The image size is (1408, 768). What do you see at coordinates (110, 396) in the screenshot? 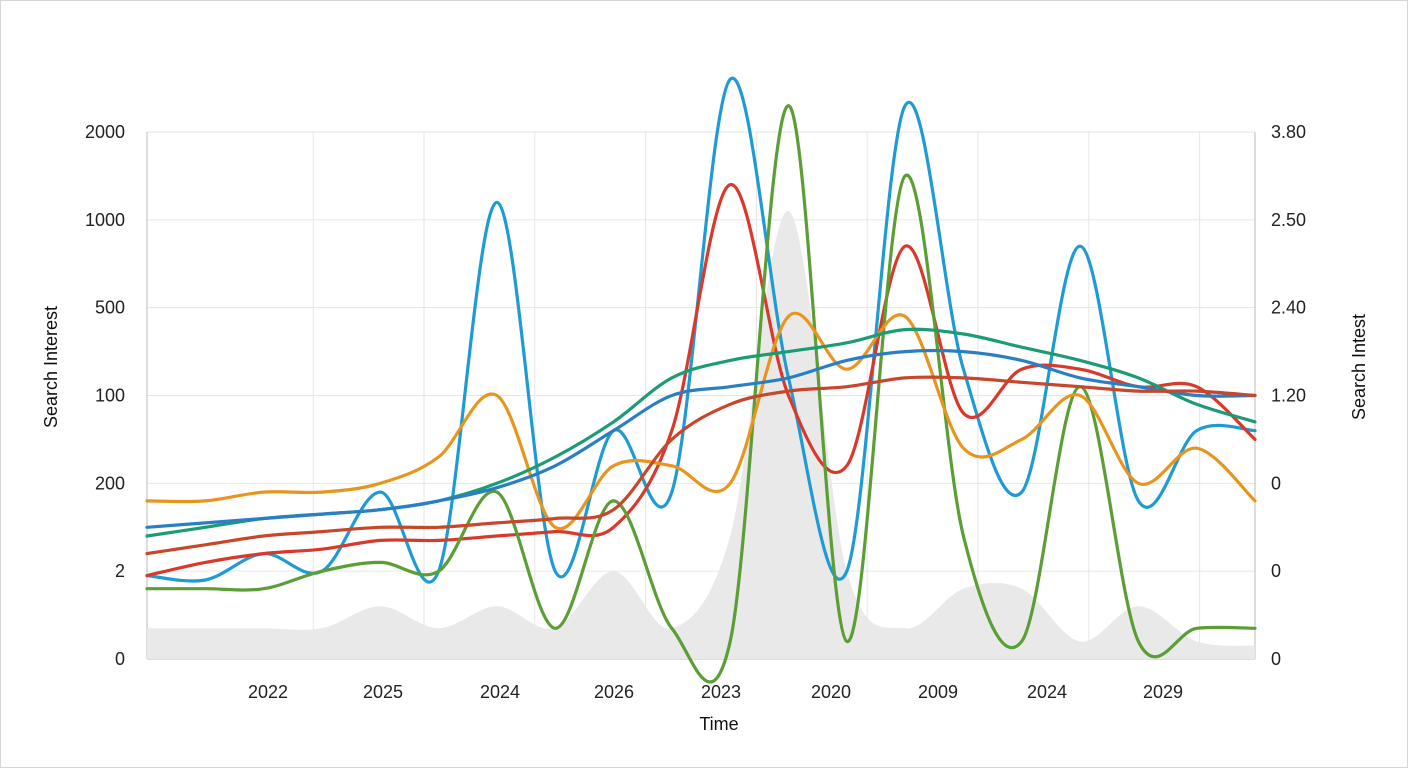
I see `y-tick-left: 100` at bounding box center [110, 396].